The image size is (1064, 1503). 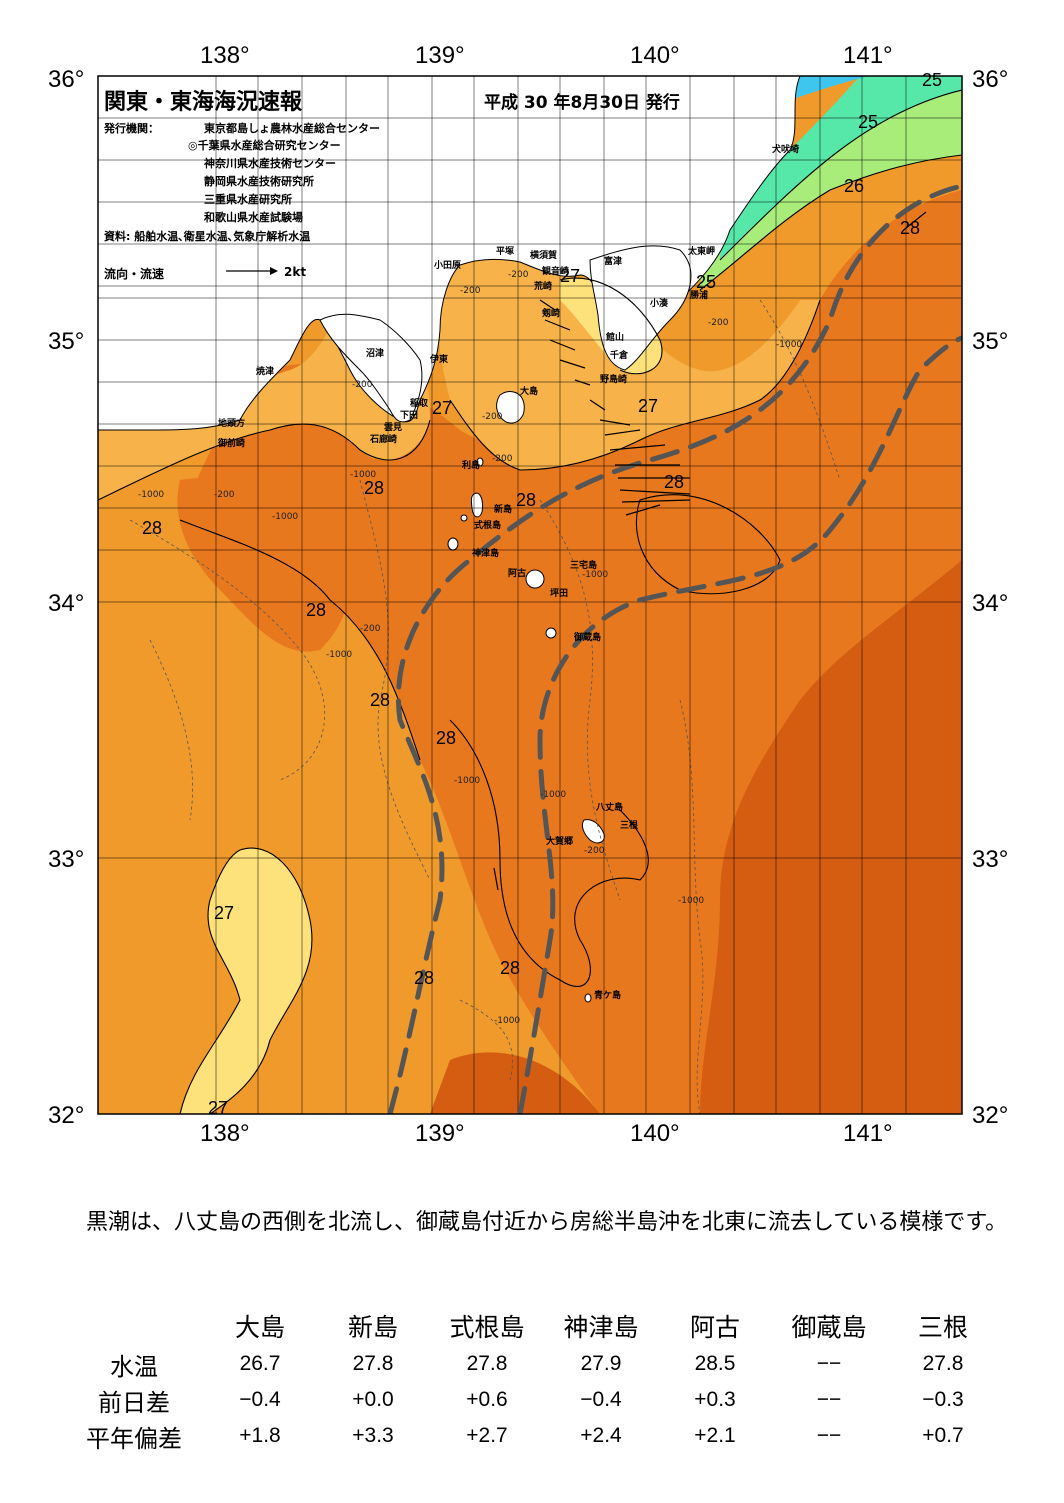 What do you see at coordinates (559, 594) in the screenshot?
I see `place-label: 坪田` at bounding box center [559, 594].